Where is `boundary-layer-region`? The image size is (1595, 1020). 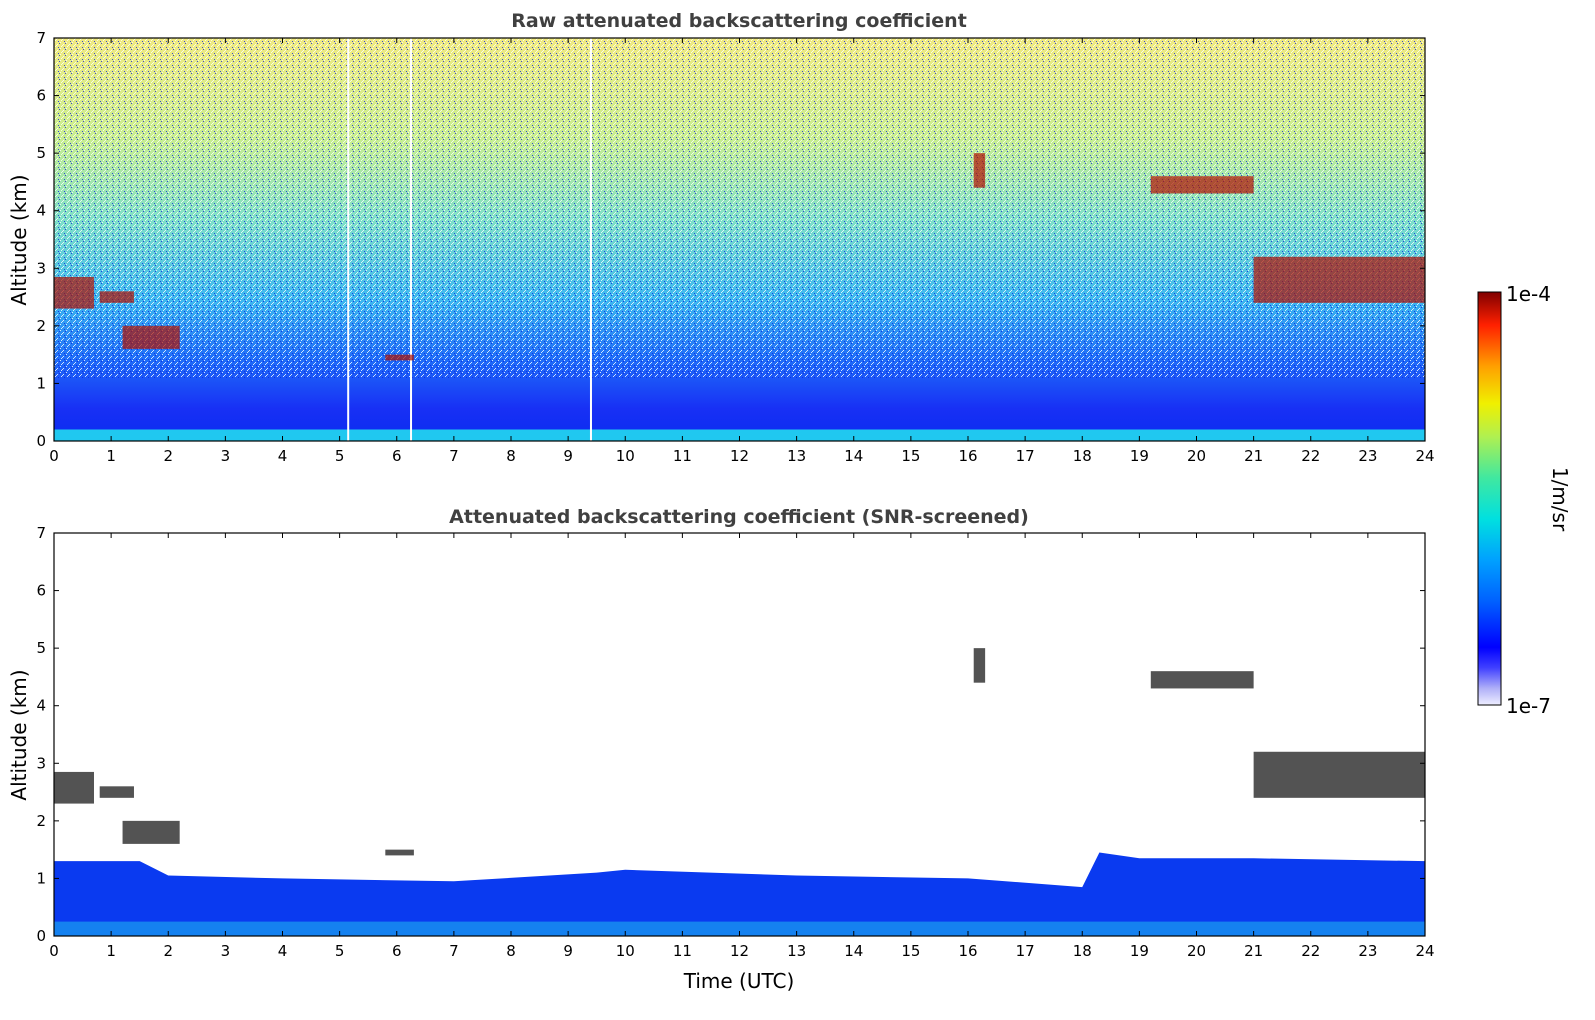
boundary-layer-region is located at coordinates (739, 894).